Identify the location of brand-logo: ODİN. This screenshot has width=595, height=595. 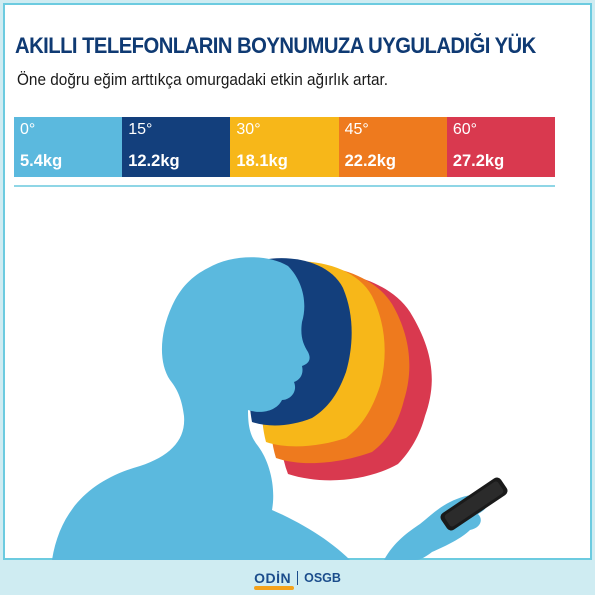
(274, 579).